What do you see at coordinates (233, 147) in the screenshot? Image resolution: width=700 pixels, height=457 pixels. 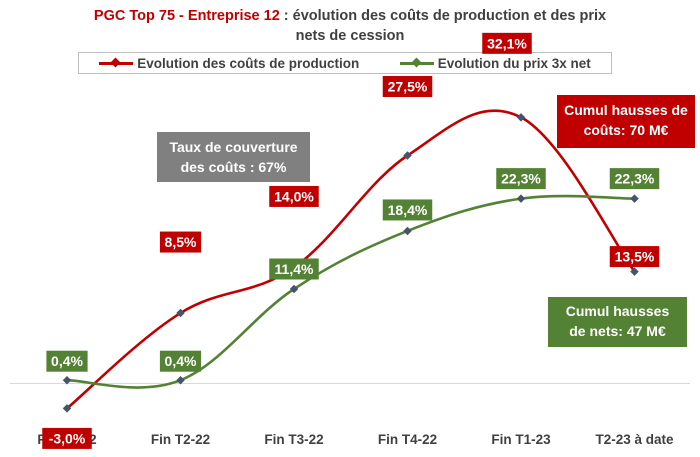 I see `callout-taux-line1: Taux de couverture` at bounding box center [233, 147].